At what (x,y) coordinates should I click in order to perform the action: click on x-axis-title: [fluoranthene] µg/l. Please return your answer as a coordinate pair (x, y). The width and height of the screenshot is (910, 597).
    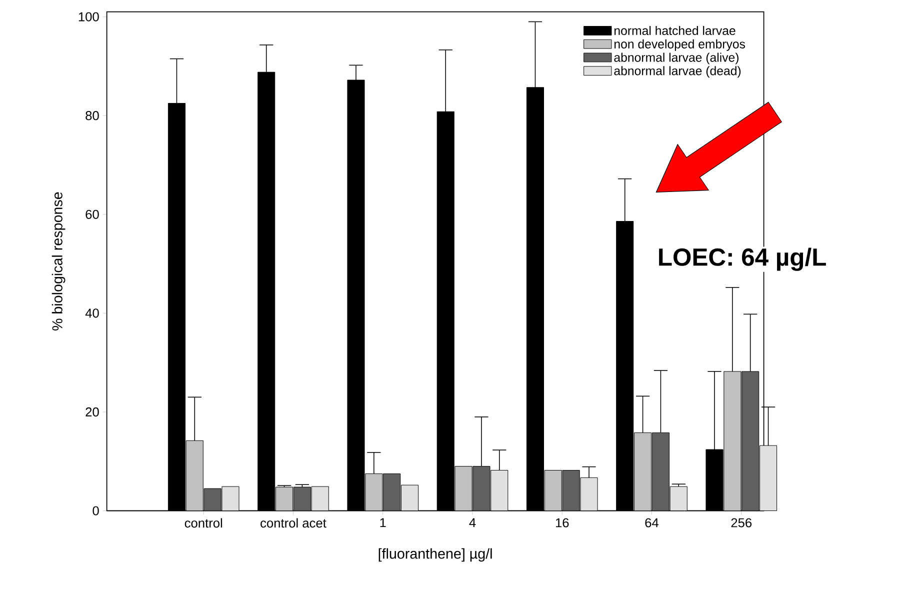
    Looking at the image, I should click on (435, 555).